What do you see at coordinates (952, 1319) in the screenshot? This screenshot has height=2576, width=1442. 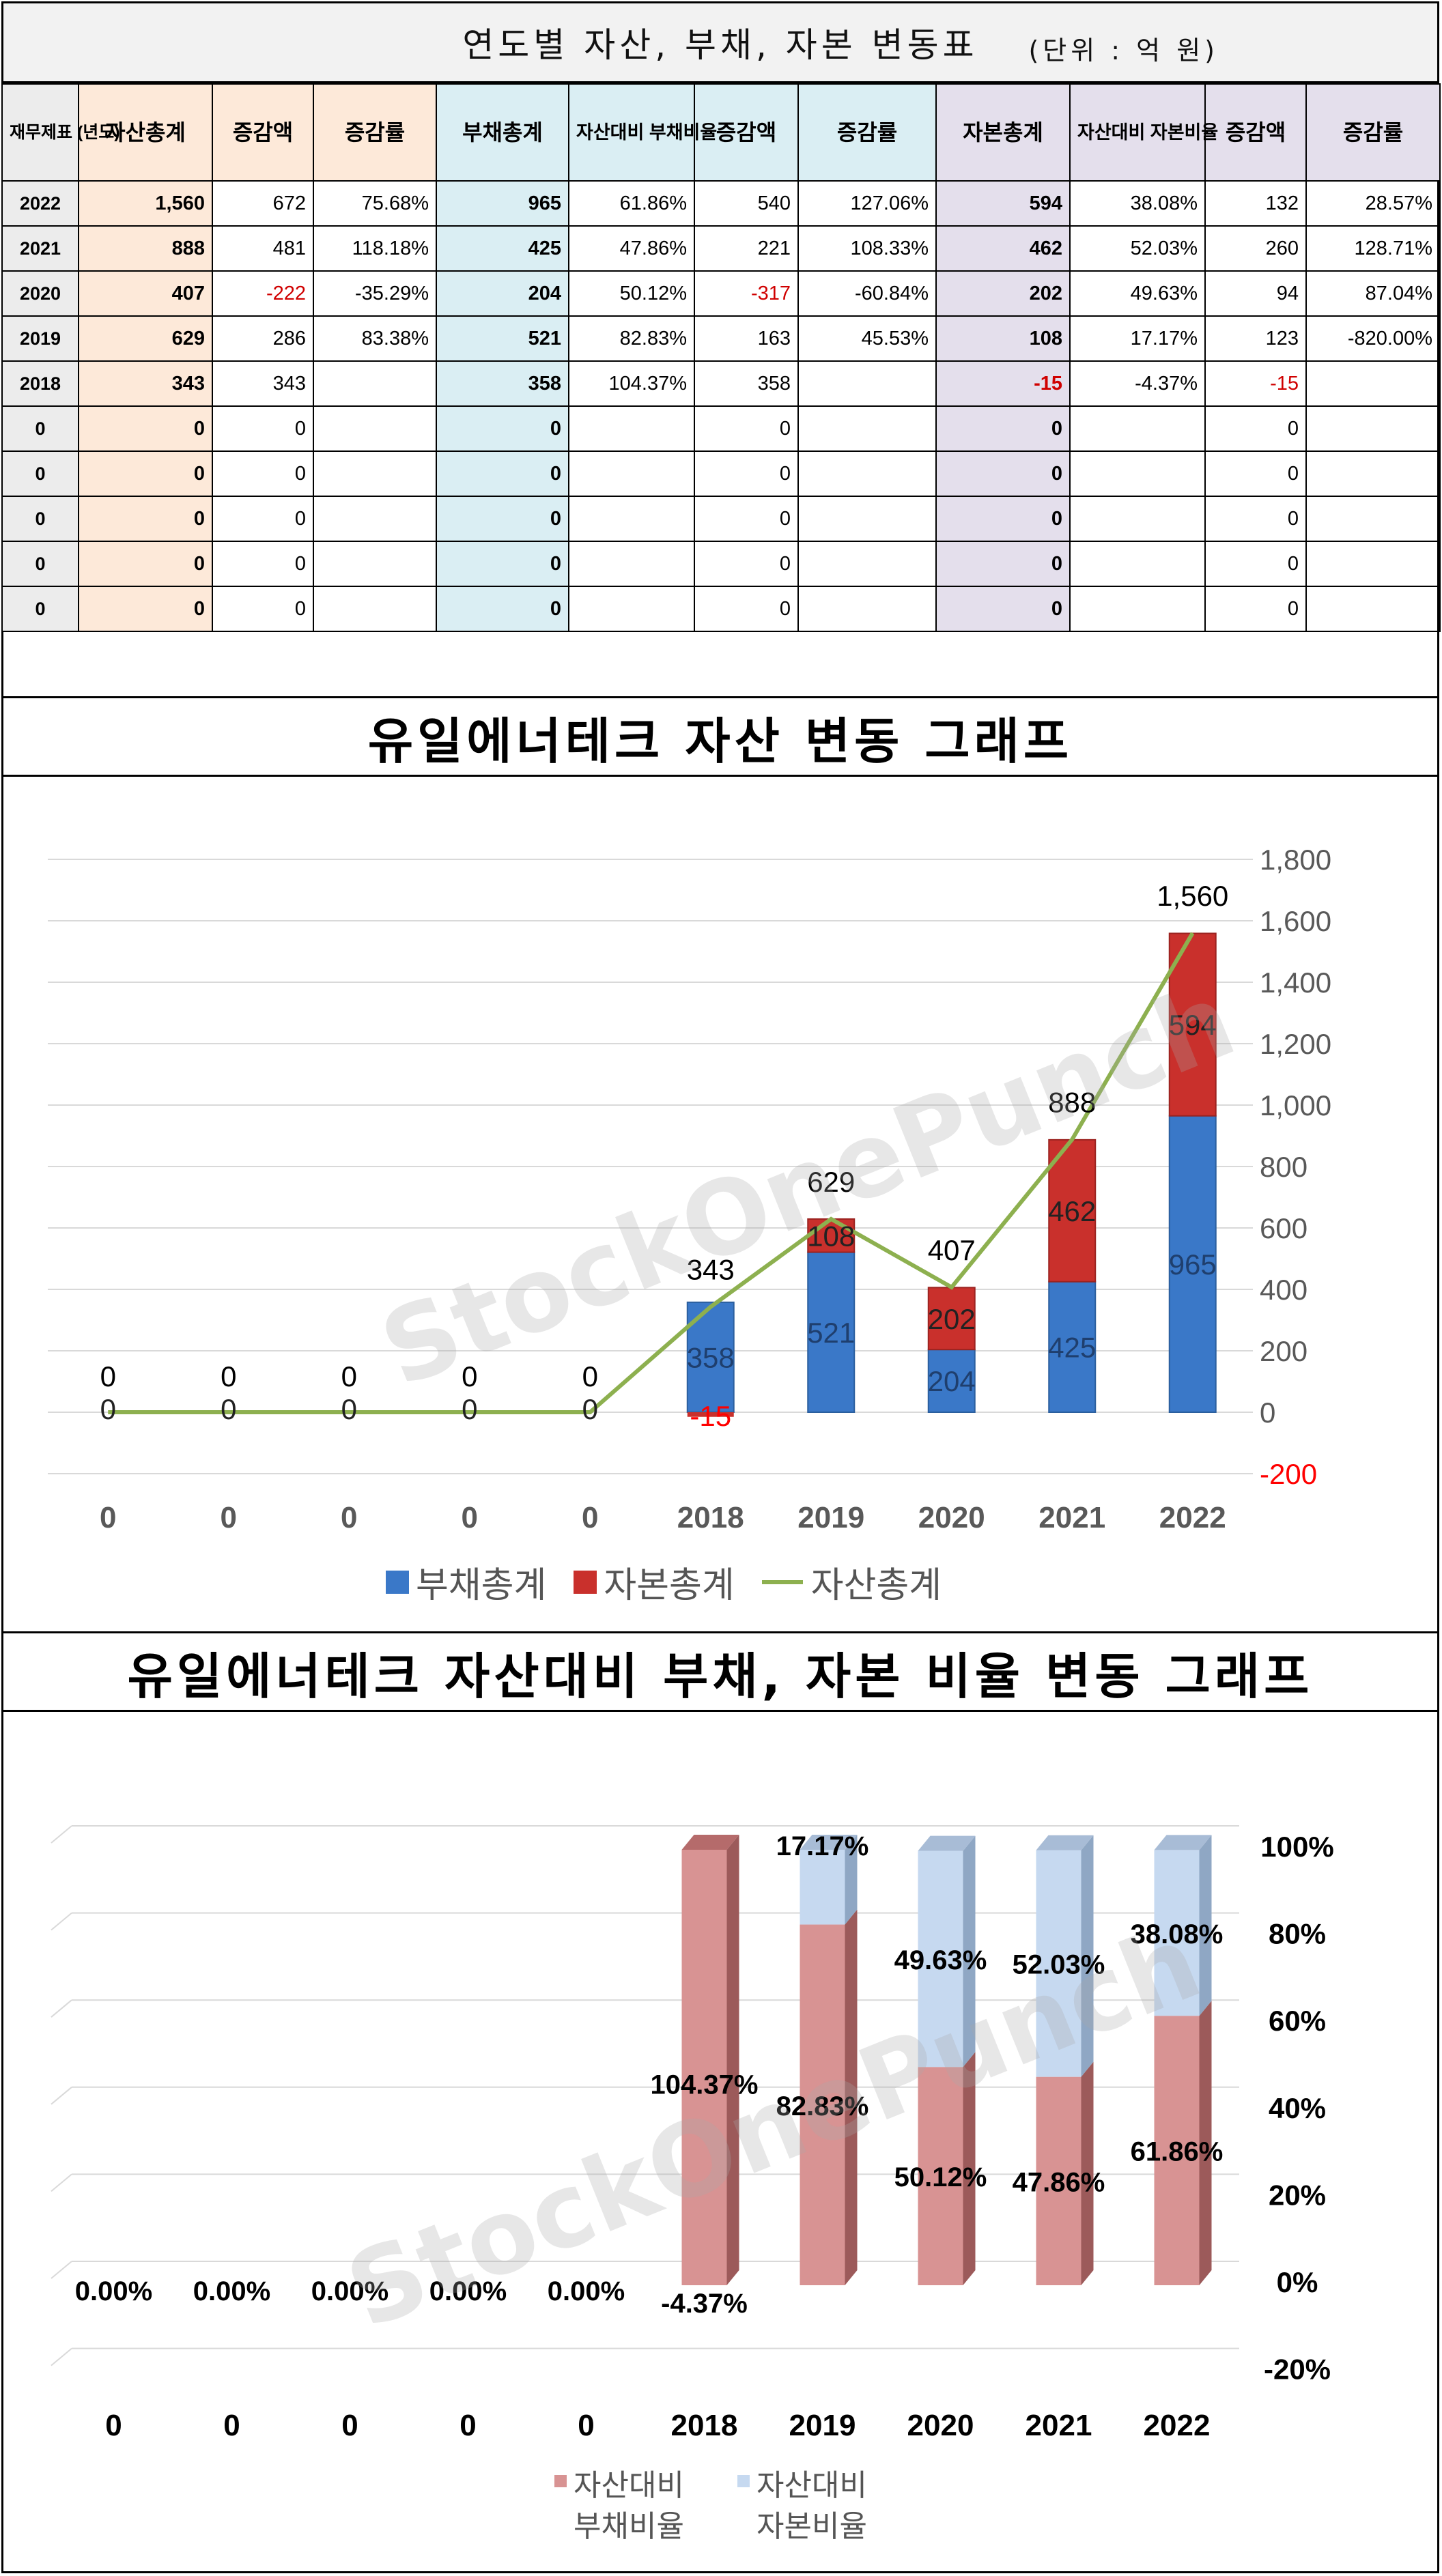 I see `label-equity: 202` at bounding box center [952, 1319].